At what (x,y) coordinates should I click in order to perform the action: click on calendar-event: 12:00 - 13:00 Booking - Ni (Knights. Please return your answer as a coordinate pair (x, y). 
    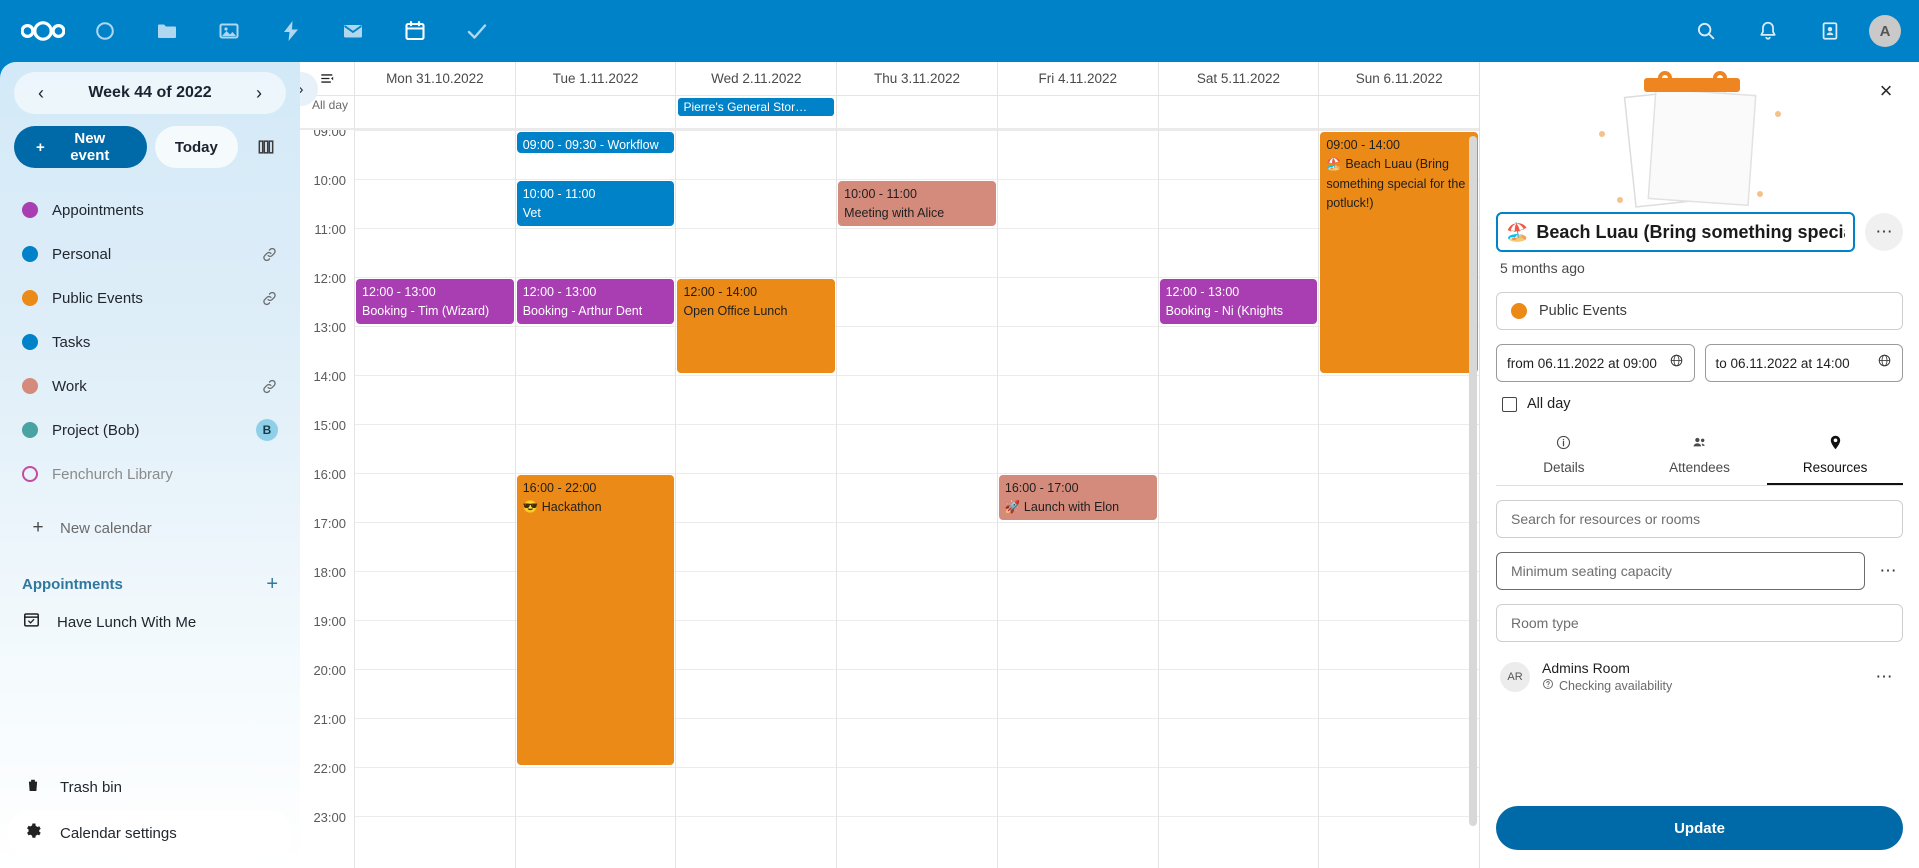
    Looking at the image, I should click on (1238, 301).